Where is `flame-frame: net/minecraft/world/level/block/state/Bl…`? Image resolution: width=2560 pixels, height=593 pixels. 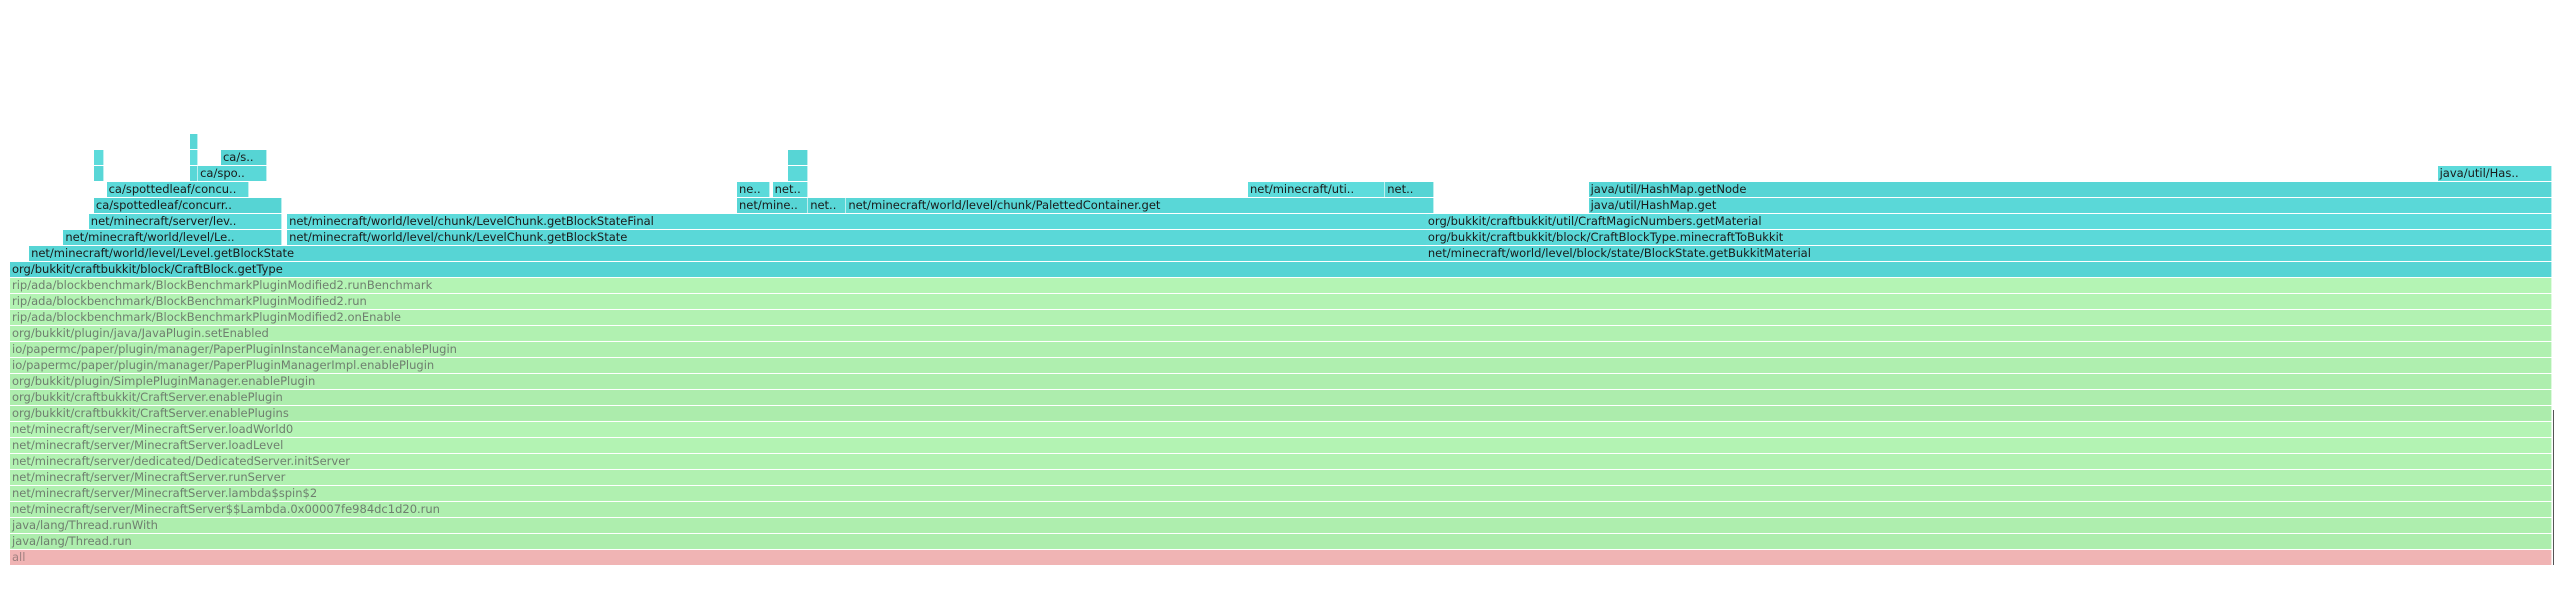
flame-frame: net/minecraft/world/level/block/state/Bl… is located at coordinates (1988, 253).